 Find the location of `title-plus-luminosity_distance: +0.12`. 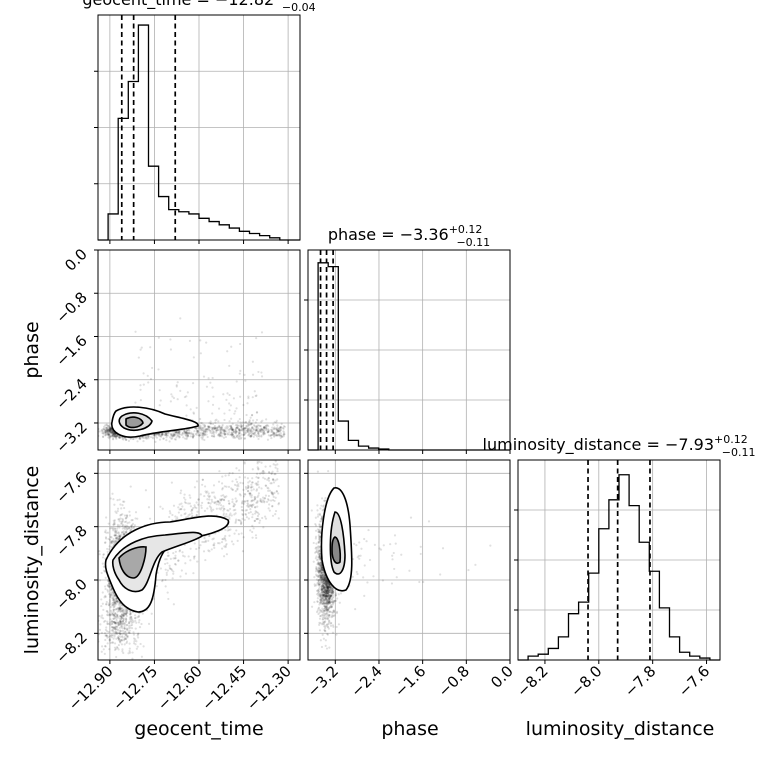

title-plus-luminosity_distance: +0.12 is located at coordinates (731, 439).